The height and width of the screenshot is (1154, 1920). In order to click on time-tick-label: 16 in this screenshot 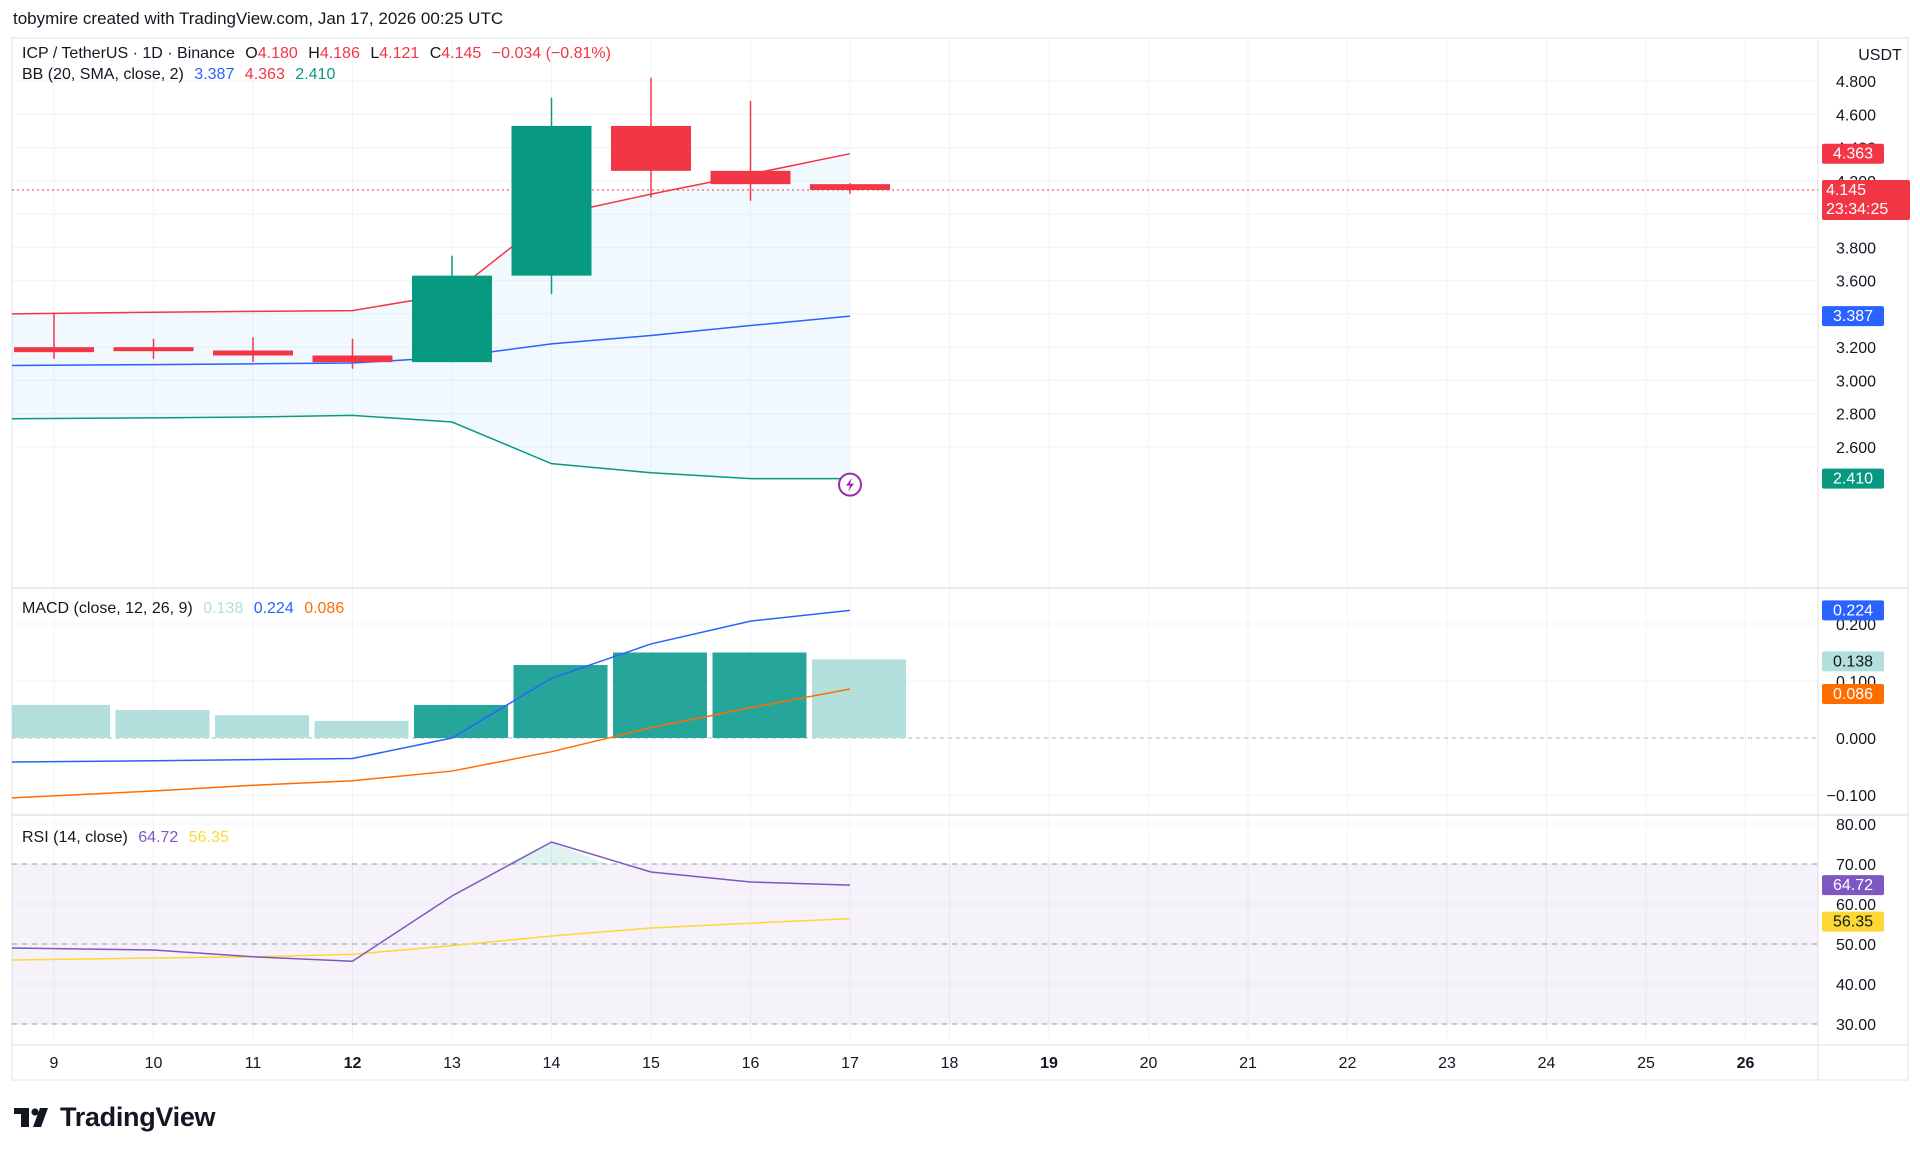, I will do `click(751, 1063)`.